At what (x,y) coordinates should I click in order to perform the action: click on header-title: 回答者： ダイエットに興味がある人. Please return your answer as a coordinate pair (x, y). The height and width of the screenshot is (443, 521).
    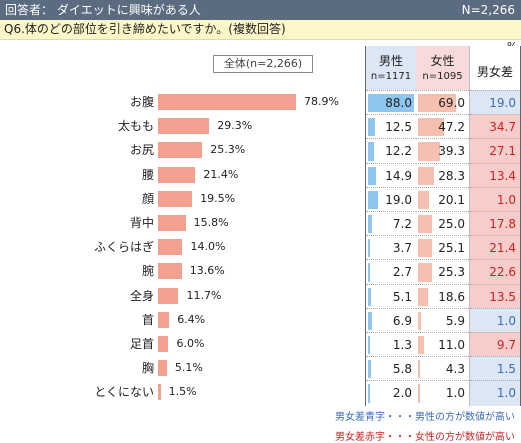
    Looking at the image, I should click on (103, 10).